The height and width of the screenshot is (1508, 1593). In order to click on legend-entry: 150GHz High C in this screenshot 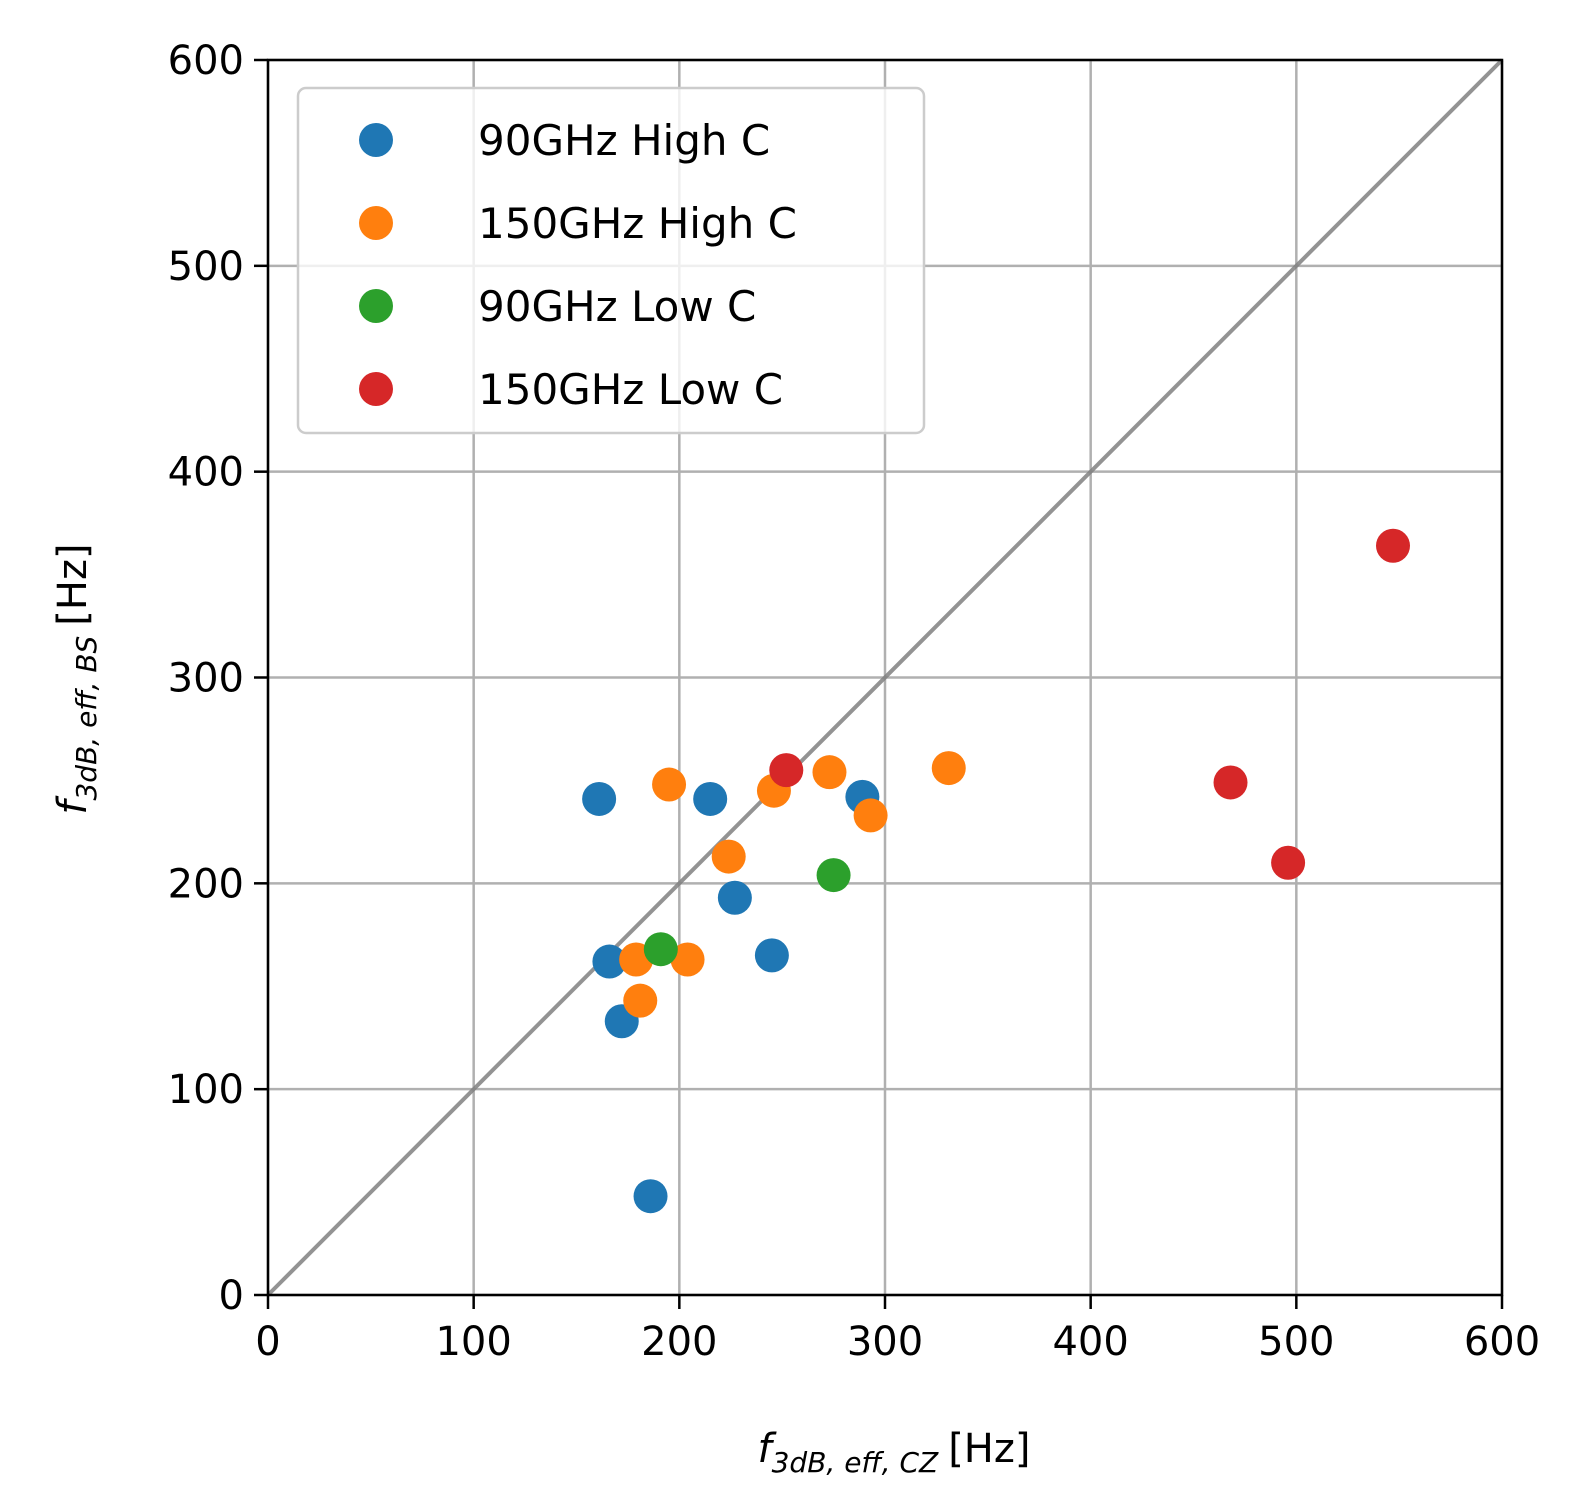, I will do `click(578, 223)`.